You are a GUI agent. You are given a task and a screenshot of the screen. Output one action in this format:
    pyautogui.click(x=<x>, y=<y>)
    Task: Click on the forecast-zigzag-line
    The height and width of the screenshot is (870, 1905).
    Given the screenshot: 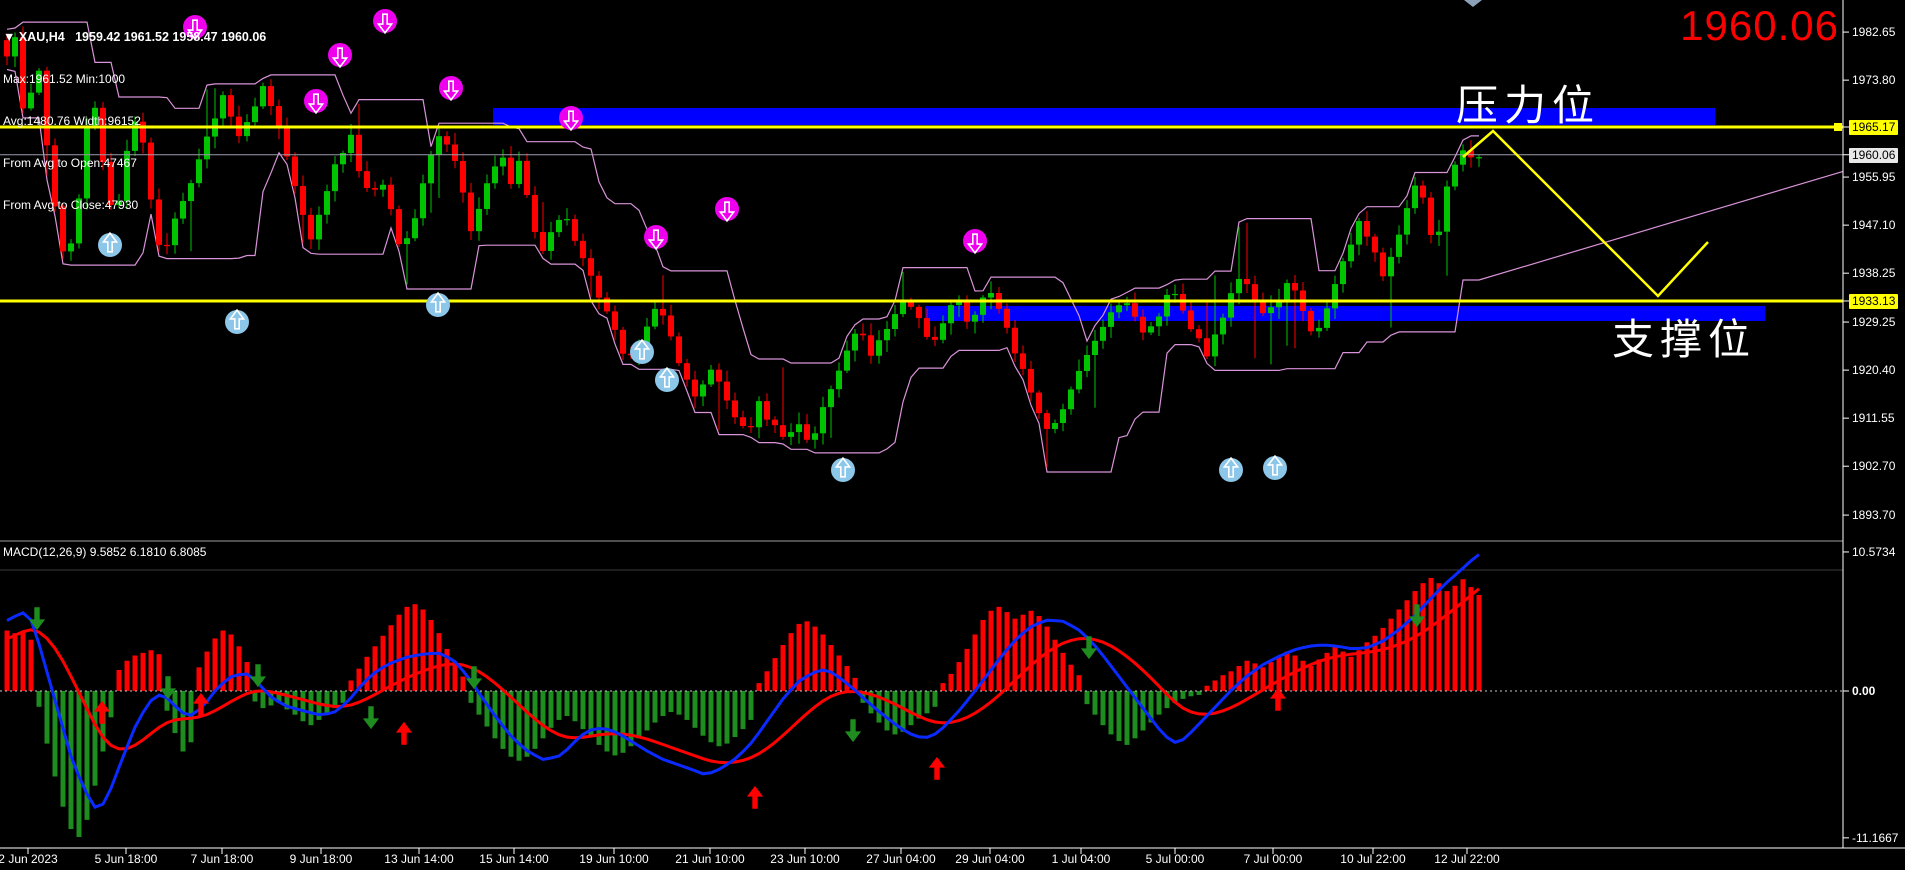 What is the action you would take?
    pyautogui.click(x=1585, y=213)
    